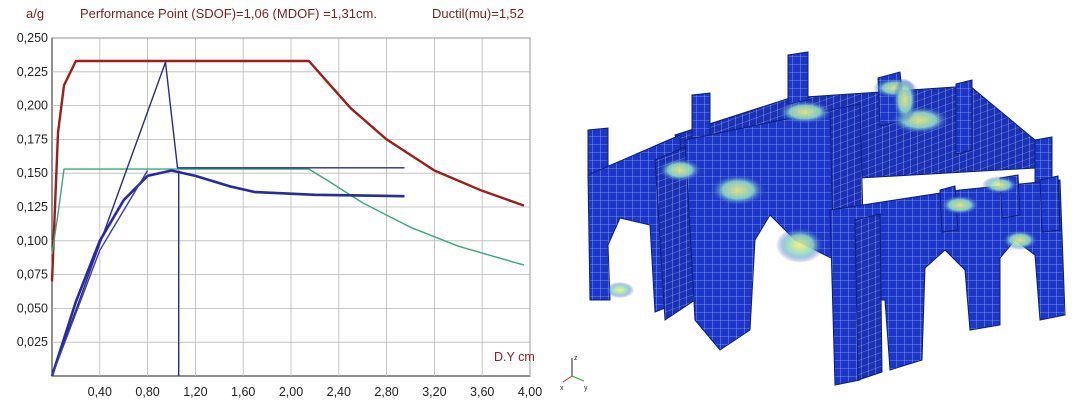 This screenshot has width=1072, height=412. I want to click on y-tick-label: 0,025, so click(32, 342).